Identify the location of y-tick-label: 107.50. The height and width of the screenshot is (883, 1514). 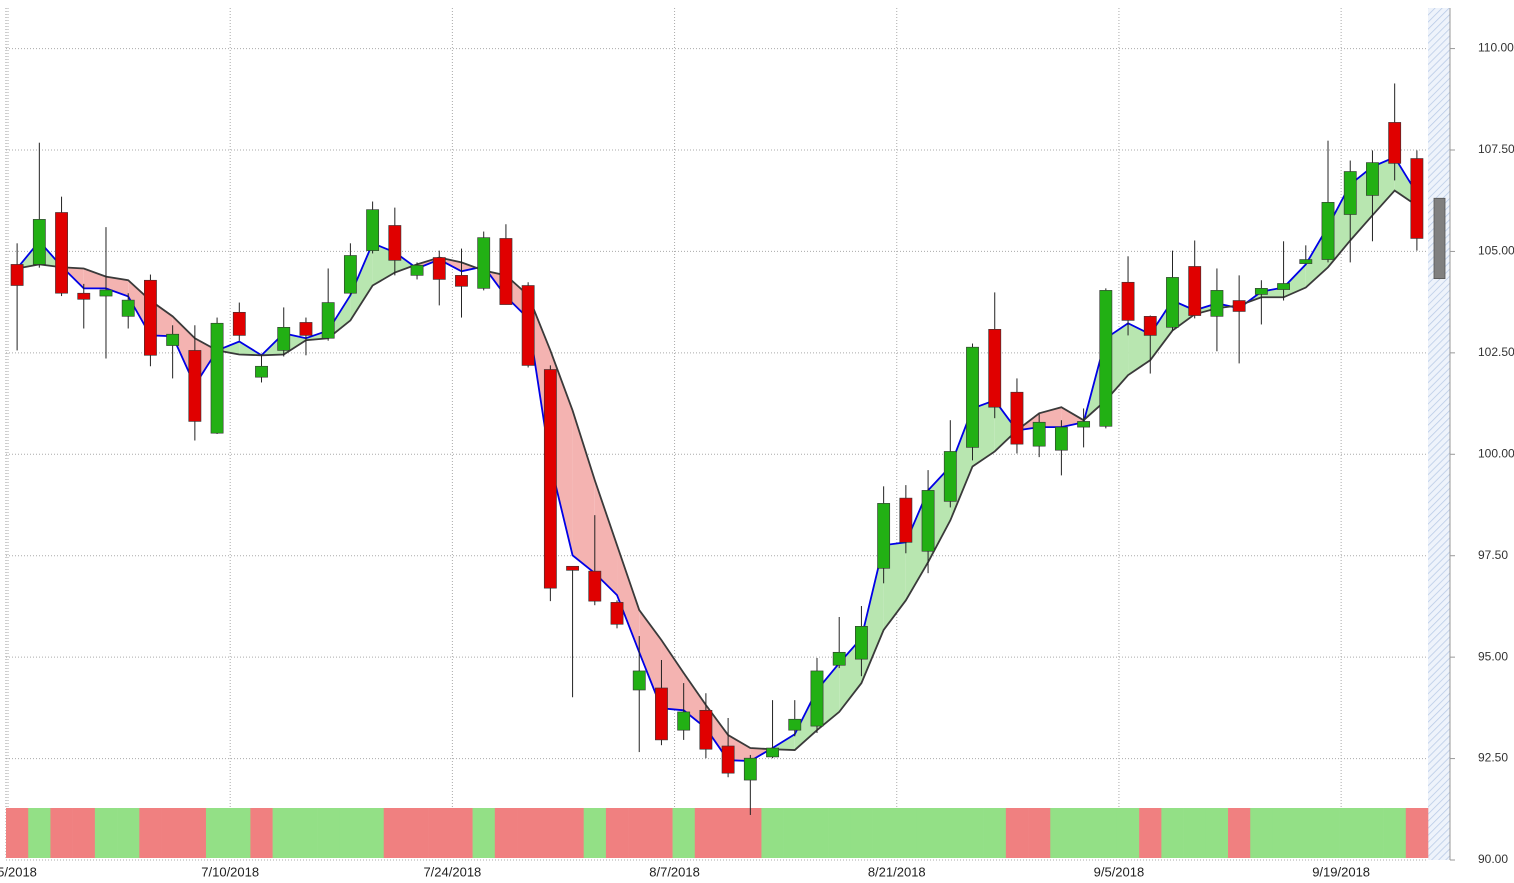
(1496, 149).